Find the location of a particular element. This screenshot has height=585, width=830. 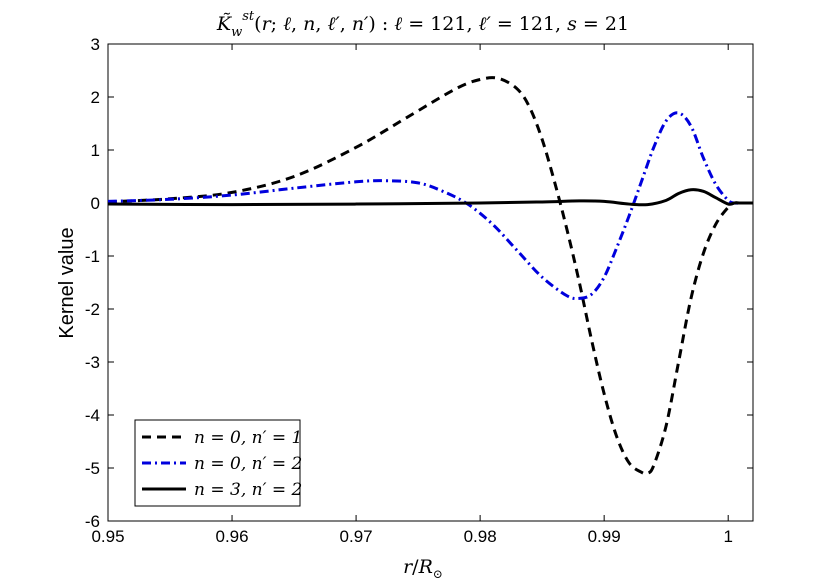

y-tick-label: -3 is located at coordinates (92, 362).